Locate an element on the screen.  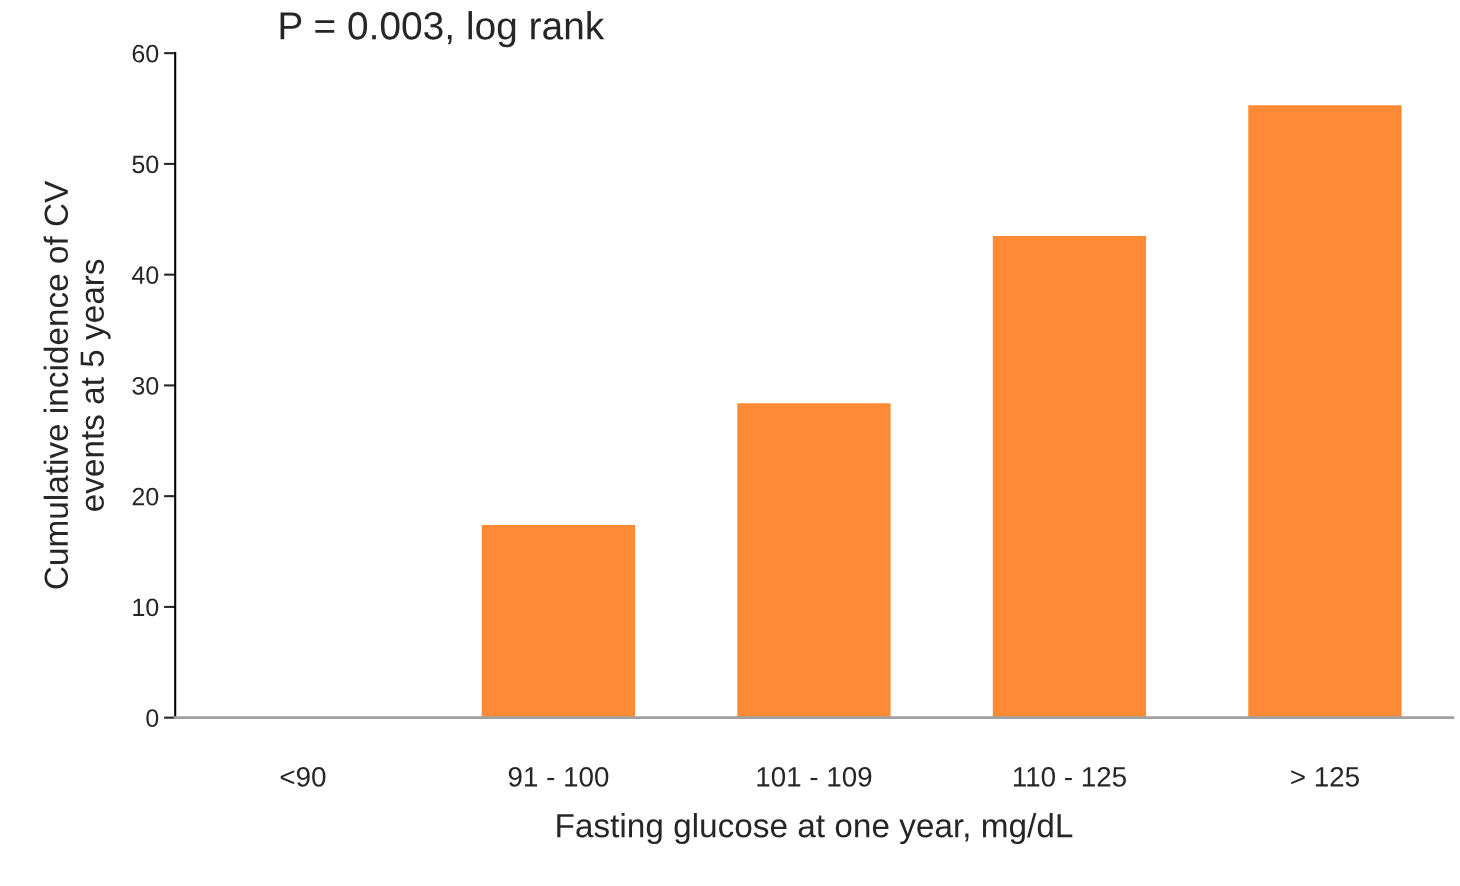
y-tick-label: 40 is located at coordinates (145, 275).